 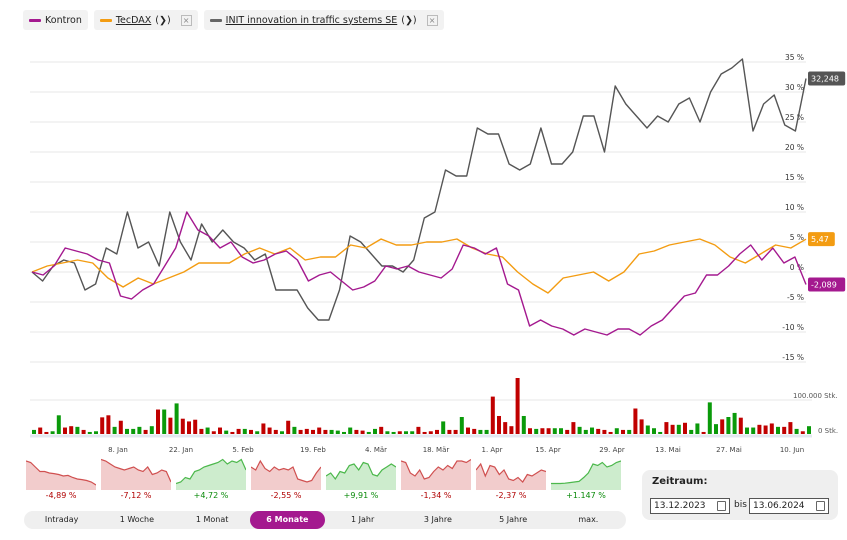 I want to click on from-date-input: 13.12.2023, so click(x=690, y=506).